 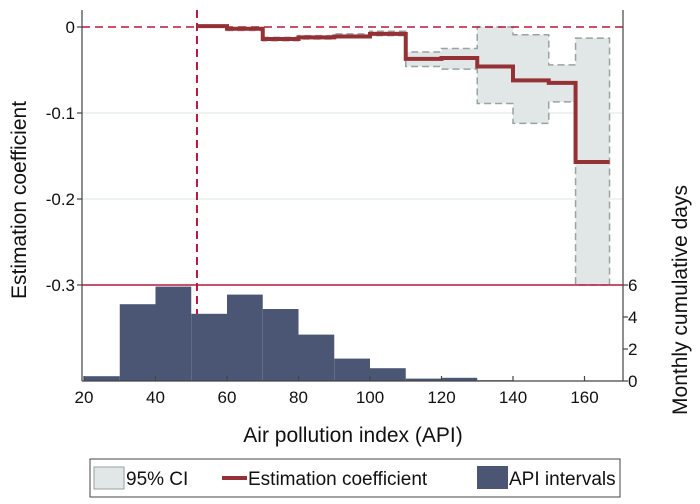 What do you see at coordinates (562, 479) in the screenshot?
I see `legend-label-hist: API intervals` at bounding box center [562, 479].